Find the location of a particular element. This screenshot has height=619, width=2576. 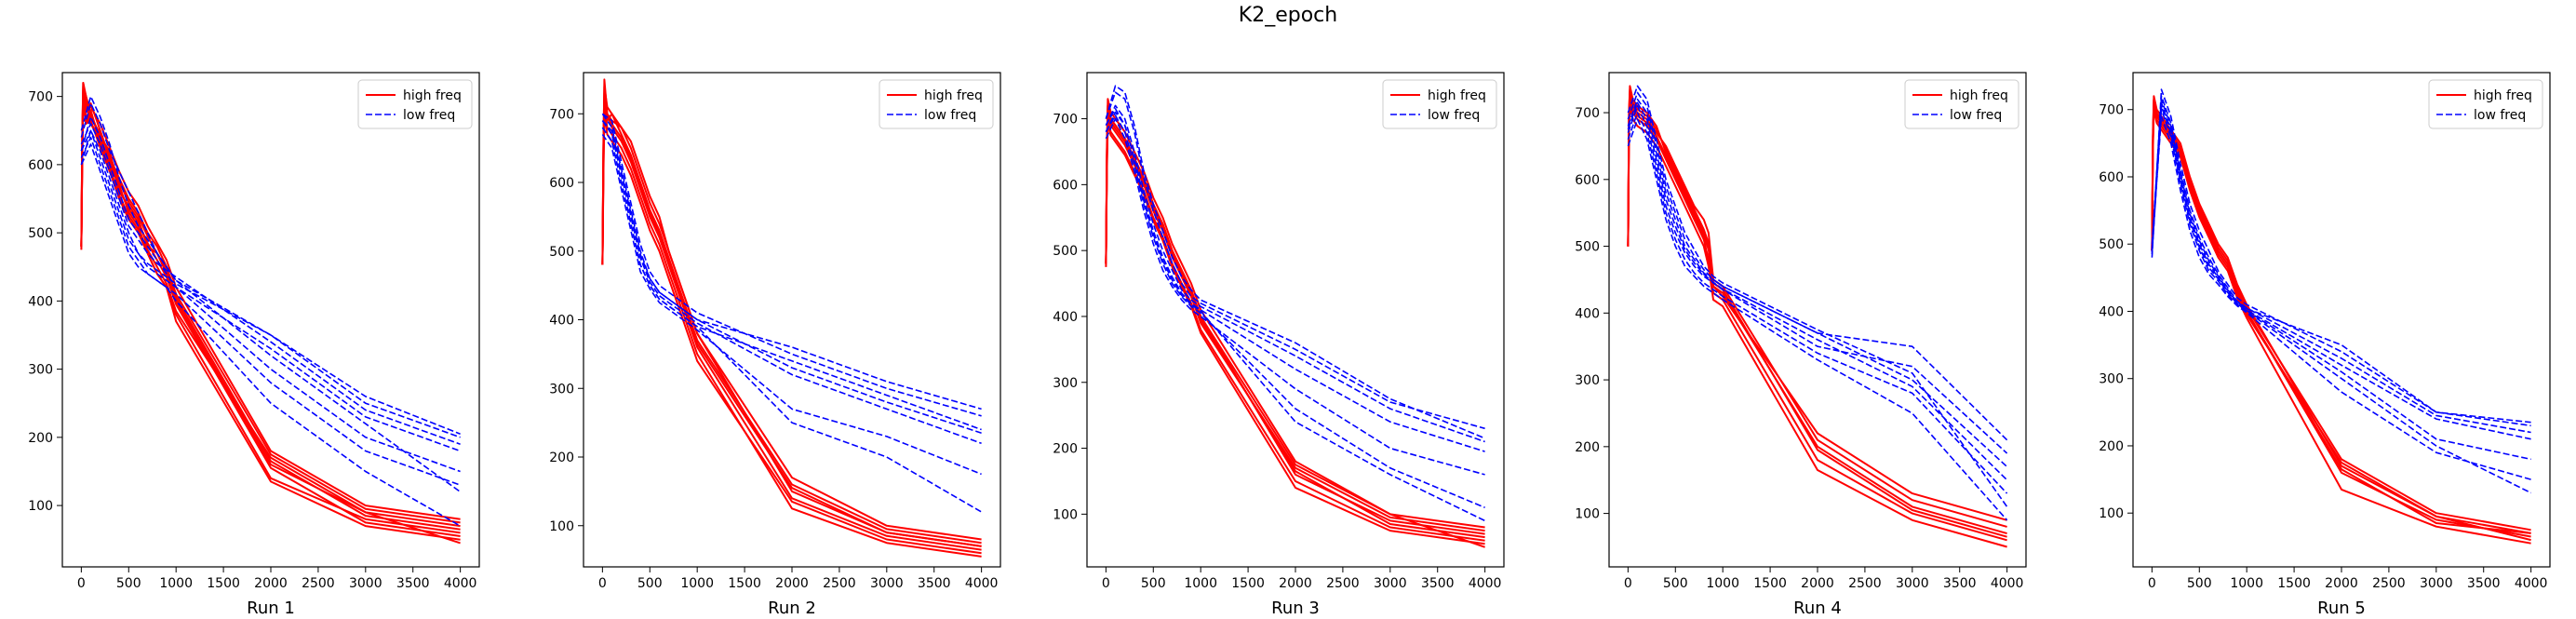

x-tick-label: 4000 is located at coordinates (2531, 583).